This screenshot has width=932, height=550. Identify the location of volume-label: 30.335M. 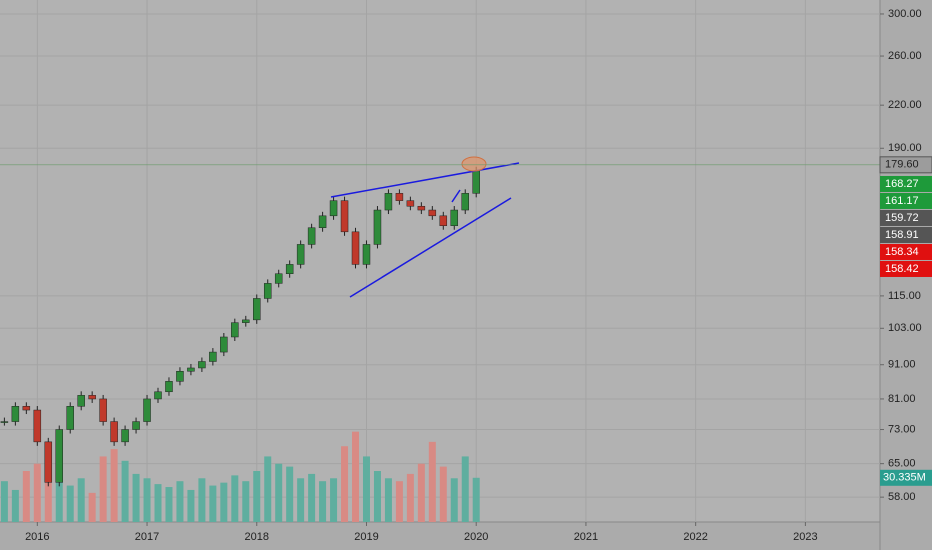
(904, 478).